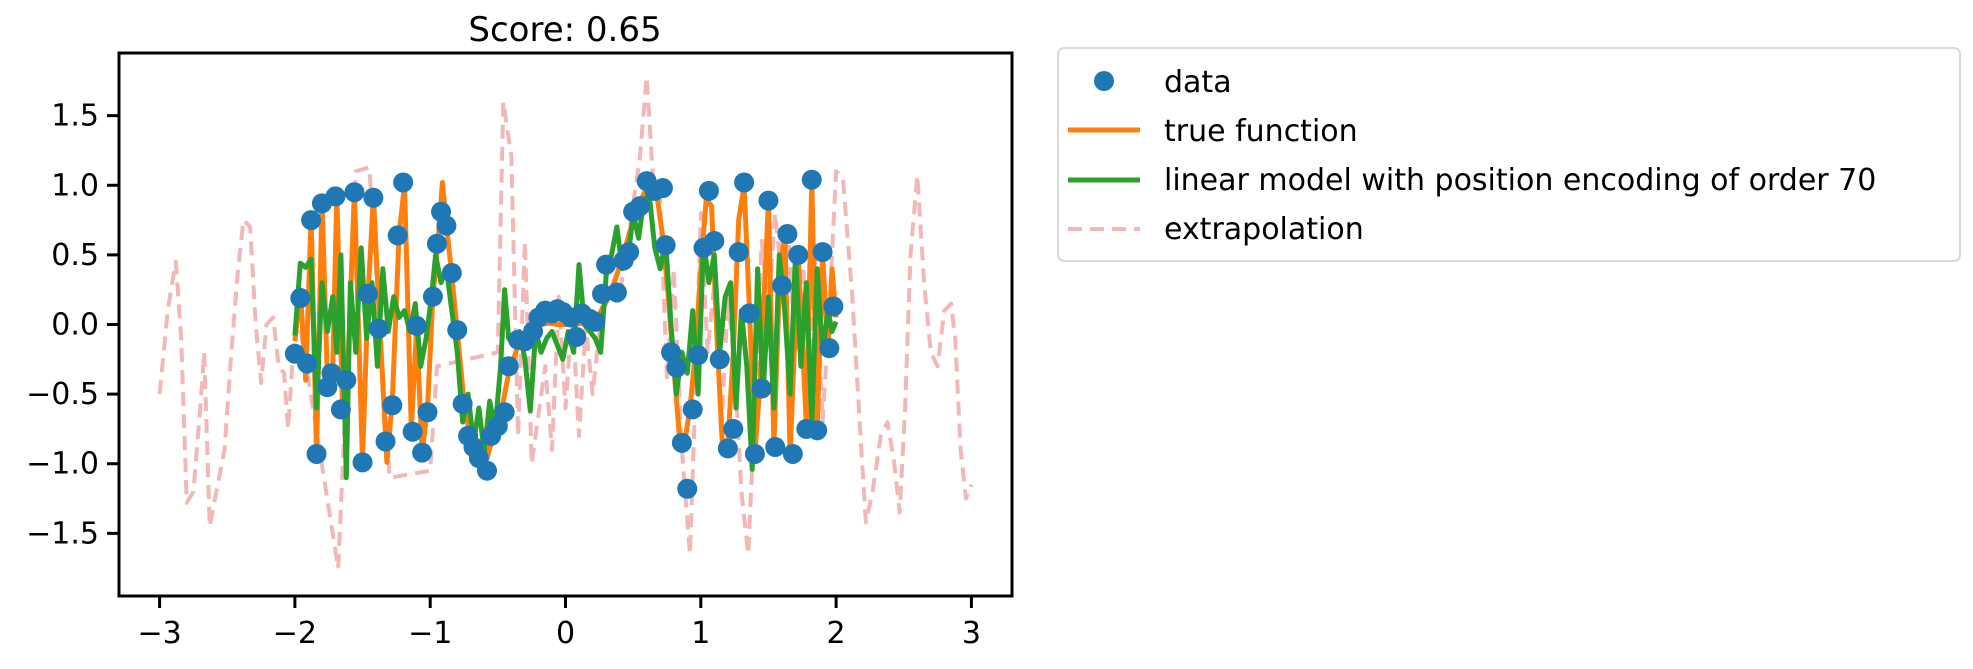  I want to click on series-data, so click(564, 334).